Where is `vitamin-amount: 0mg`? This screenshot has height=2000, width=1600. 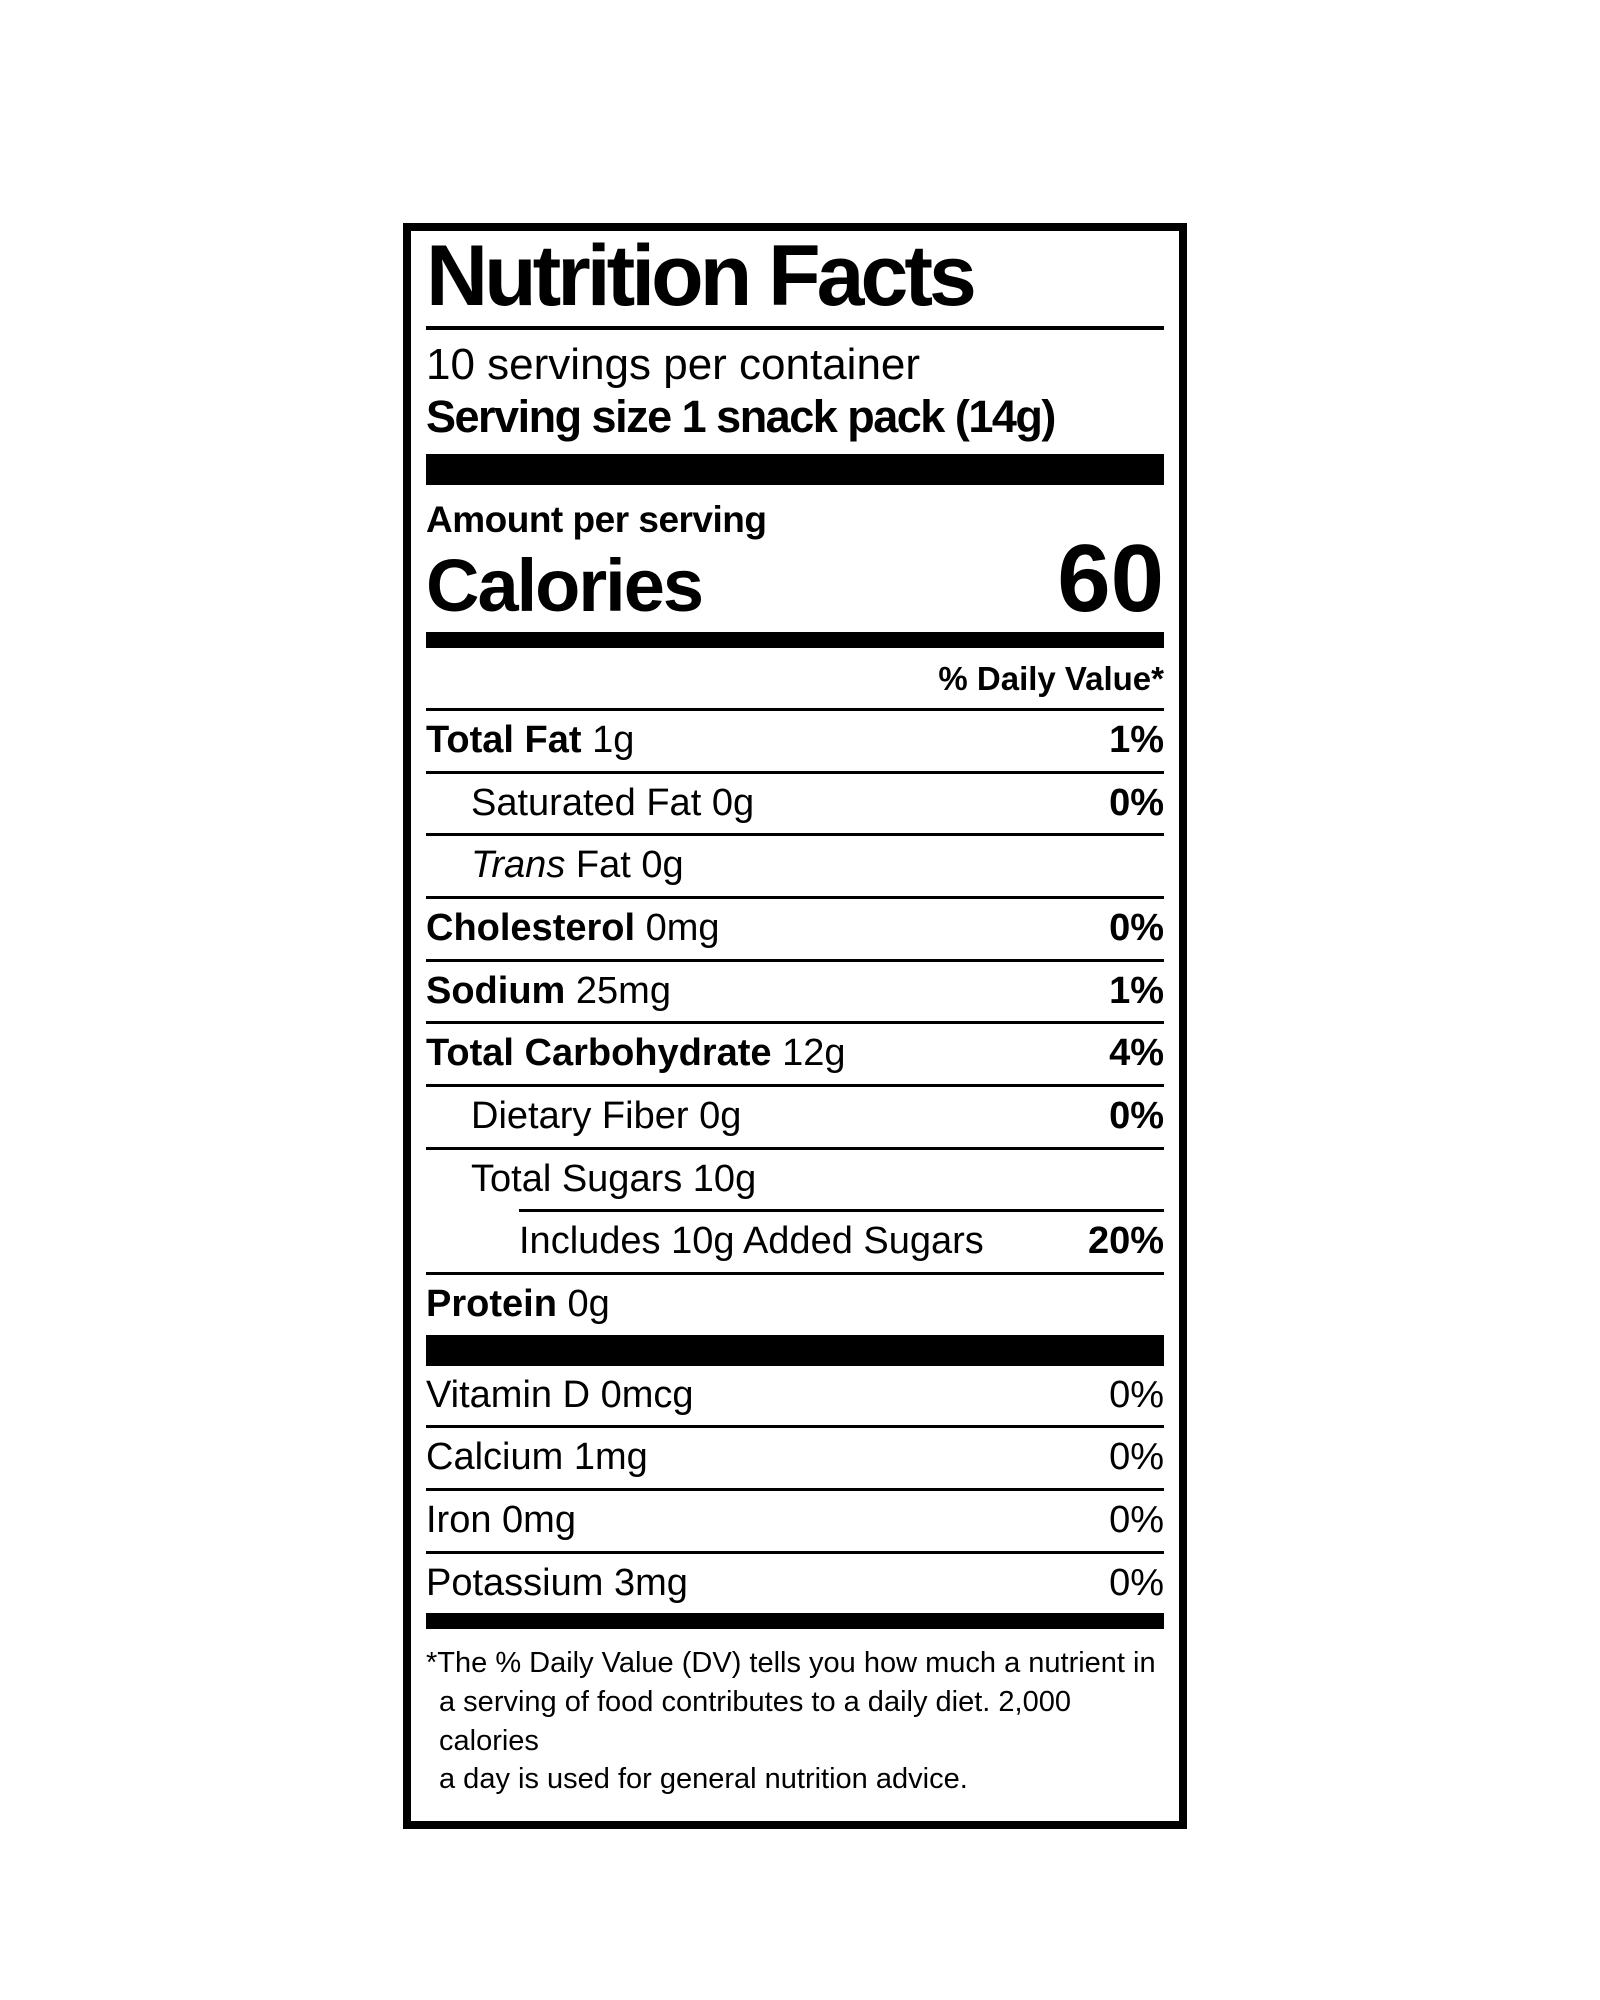 vitamin-amount: 0mg is located at coordinates (539, 1520).